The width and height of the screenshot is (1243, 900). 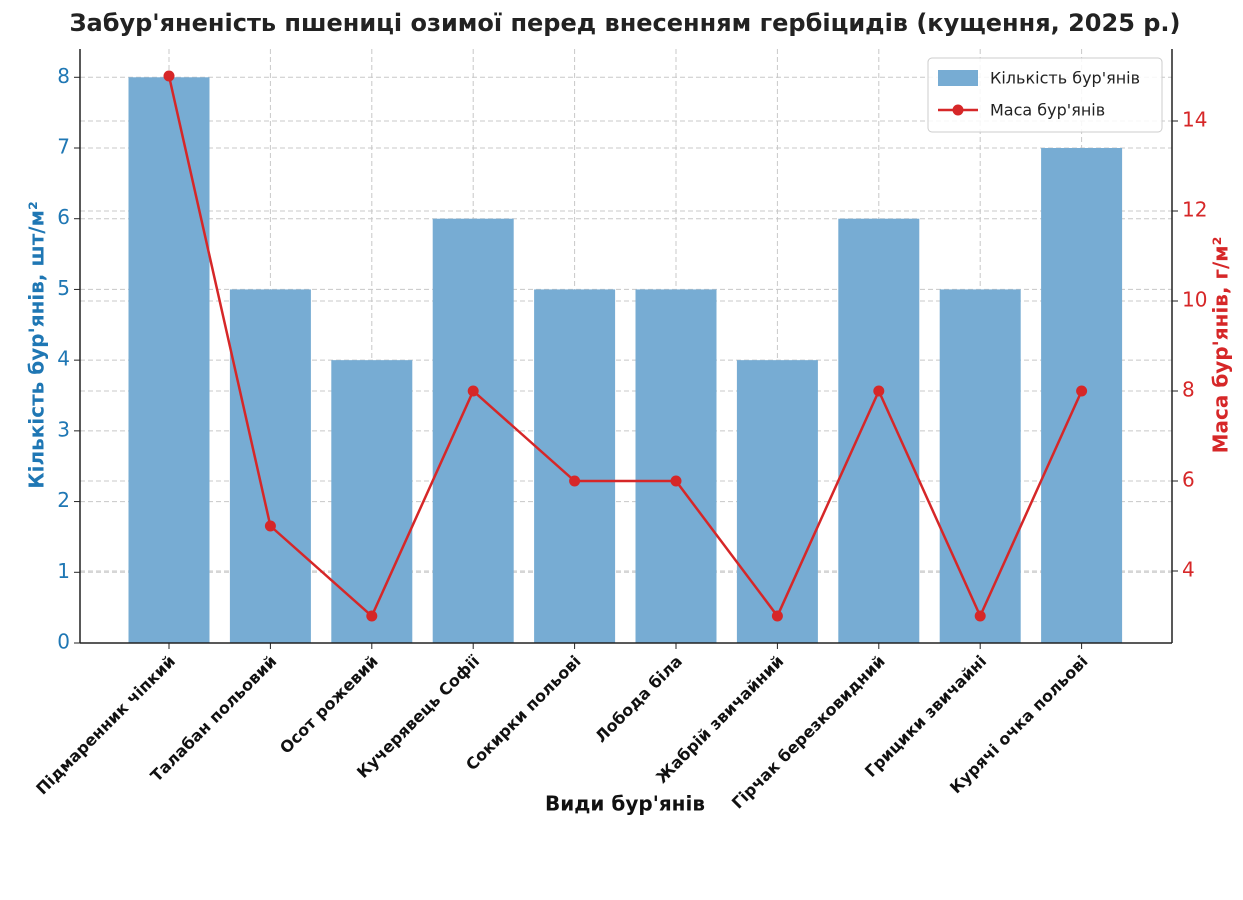 I want to click on y-tick-label: 2, so click(x=63, y=500).